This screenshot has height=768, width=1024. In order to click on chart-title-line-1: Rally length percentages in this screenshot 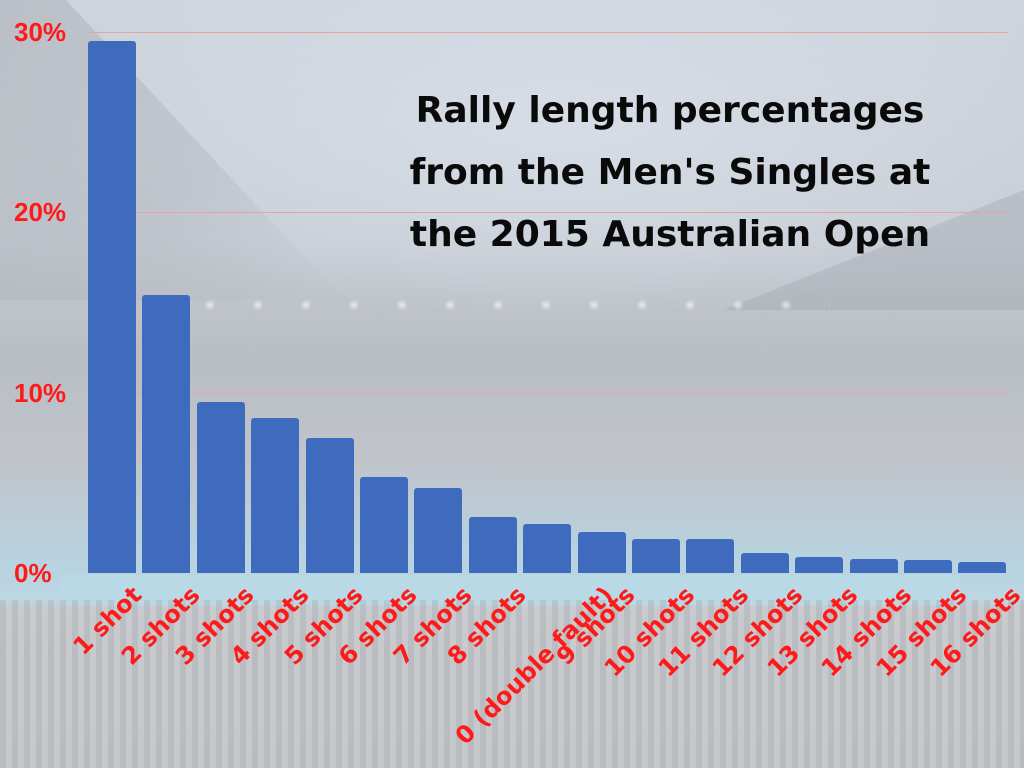, I will do `click(670, 110)`.